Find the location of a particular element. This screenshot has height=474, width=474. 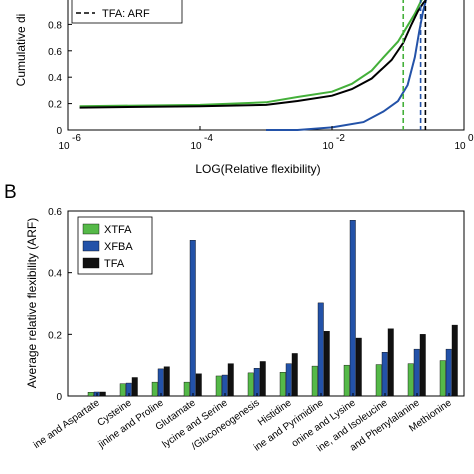

legend-swatch-xfba is located at coordinates (91, 246).